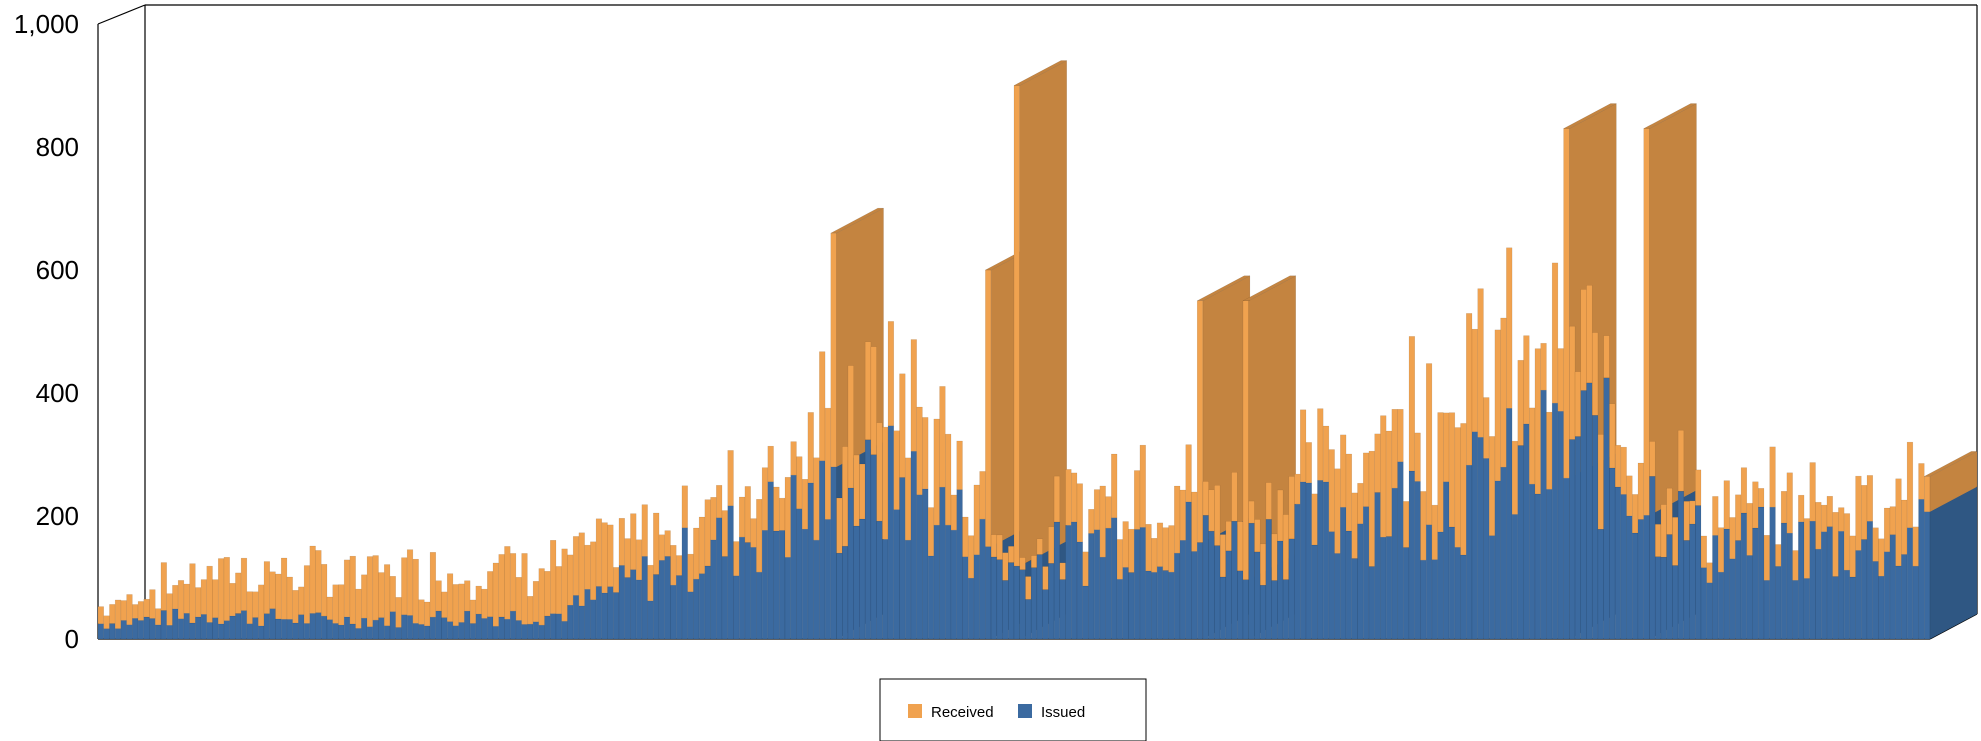  Describe the element at coordinates (962, 712) in the screenshot. I see `legend-label-received: Received` at that location.